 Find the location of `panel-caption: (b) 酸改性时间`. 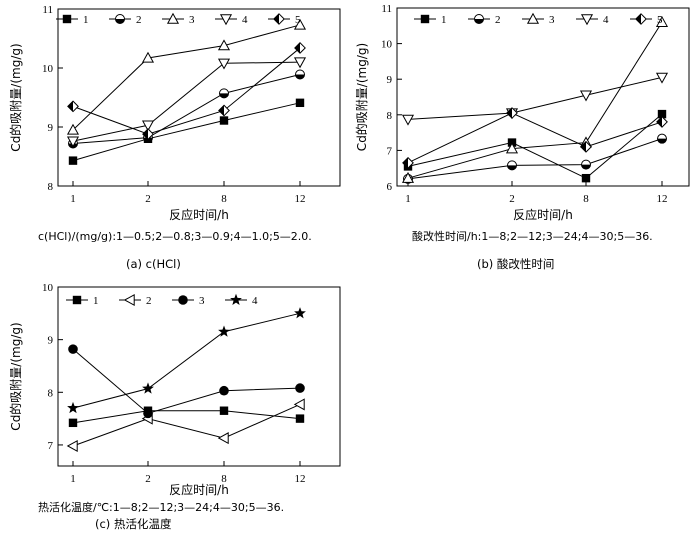

panel-caption: (b) 酸改性时间 is located at coordinates (515, 264).